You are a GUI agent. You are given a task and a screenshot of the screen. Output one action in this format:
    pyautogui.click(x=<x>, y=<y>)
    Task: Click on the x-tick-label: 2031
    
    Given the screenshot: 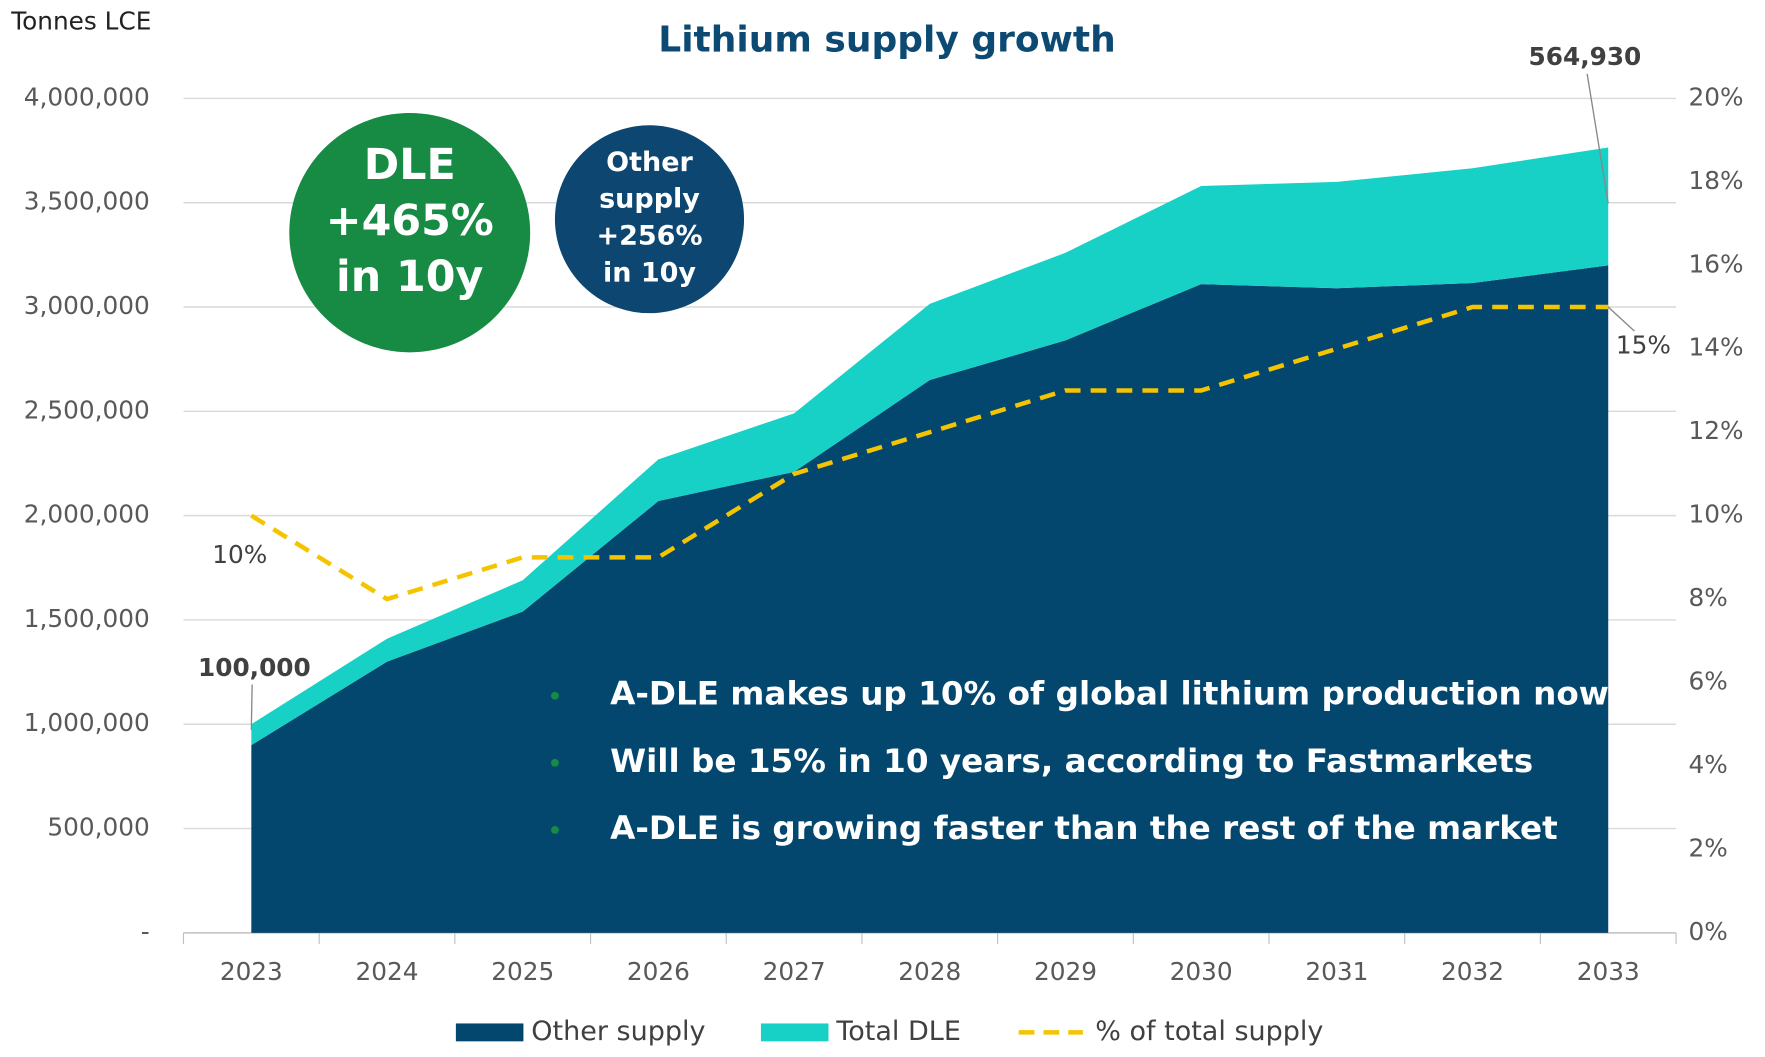 What is the action you would take?
    pyautogui.click(x=1336, y=971)
    